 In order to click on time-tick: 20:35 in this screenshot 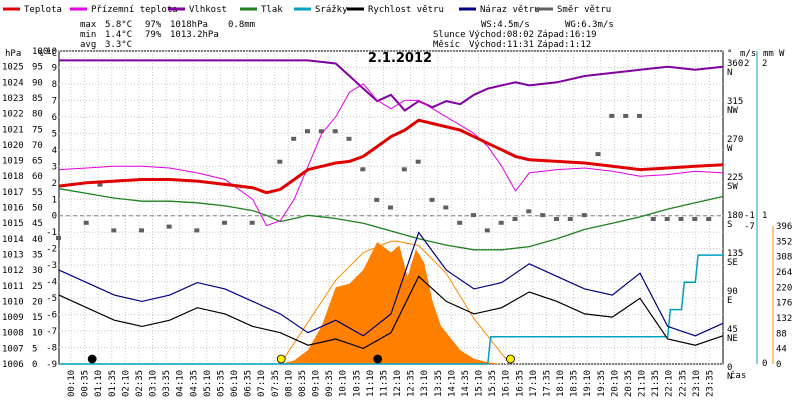, I will do `click(629, 383)`.